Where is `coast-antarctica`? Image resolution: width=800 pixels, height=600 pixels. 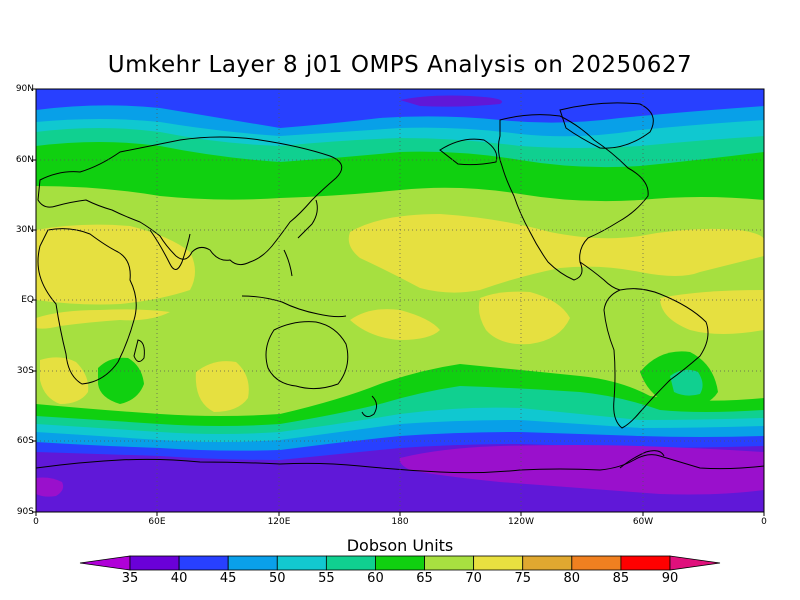
coast-antarctica is located at coordinates (400, 464).